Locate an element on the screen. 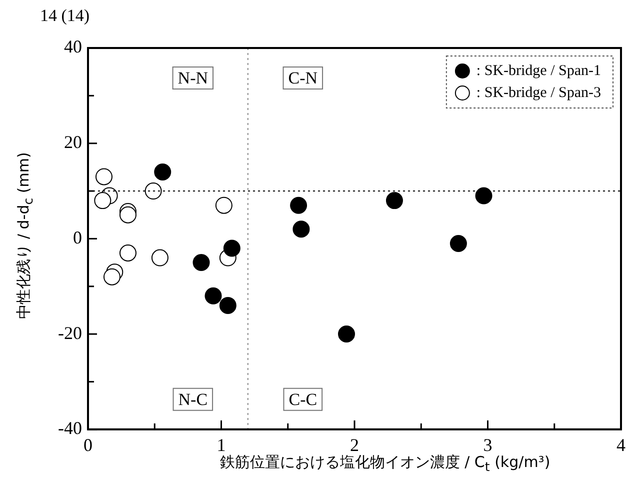  annotation: C-N is located at coordinates (303, 78).